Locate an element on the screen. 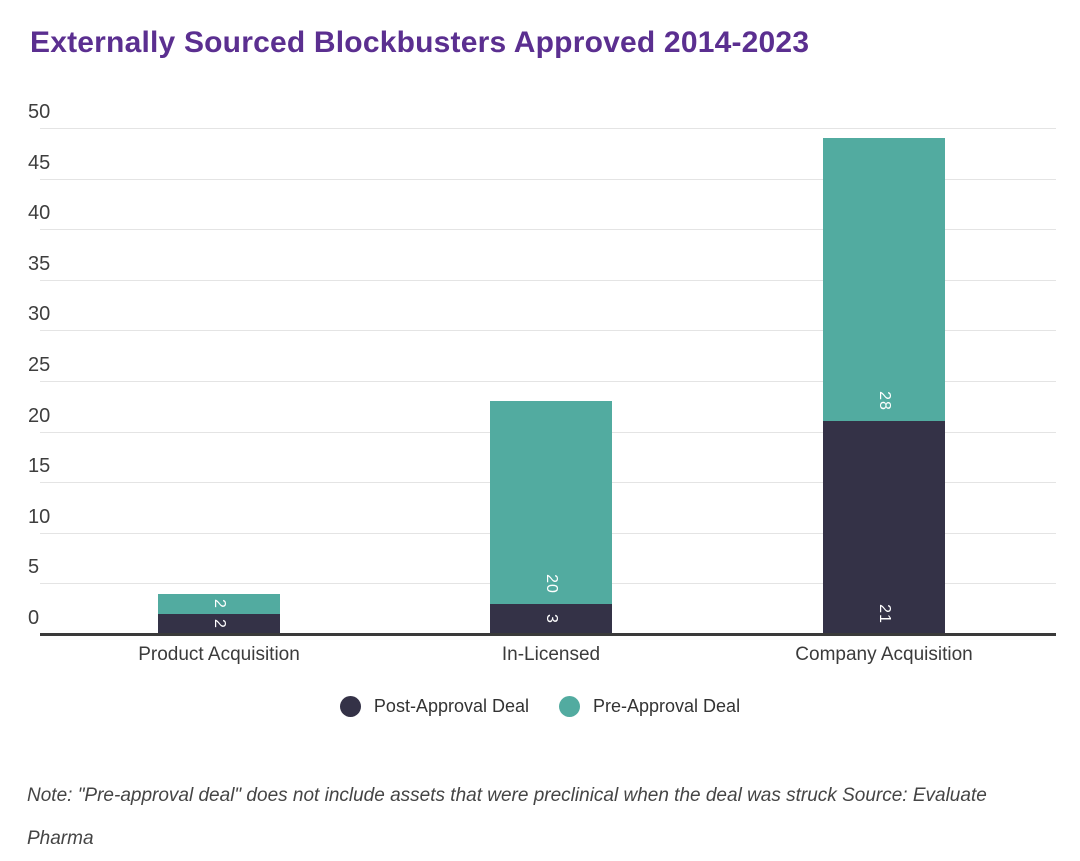 This screenshot has height=861, width=1080. y-tick-label-50: 50 is located at coordinates (39, 112).